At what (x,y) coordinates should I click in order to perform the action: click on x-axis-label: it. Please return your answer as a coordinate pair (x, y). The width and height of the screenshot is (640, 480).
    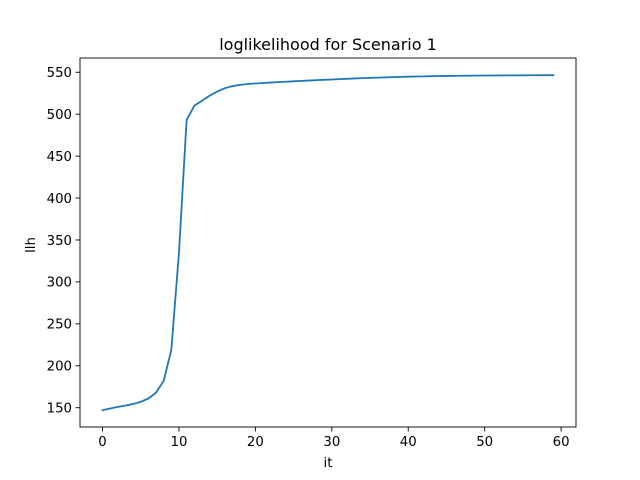
    Looking at the image, I should click on (328, 463).